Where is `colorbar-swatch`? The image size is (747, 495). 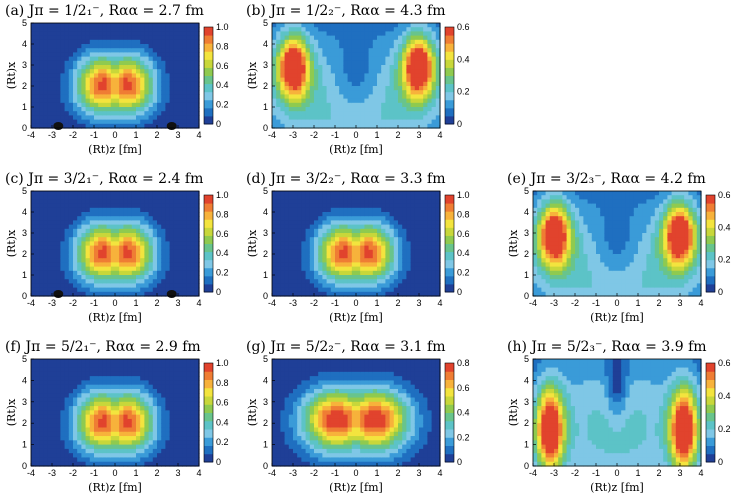
colorbar-swatch is located at coordinates (208, 207).